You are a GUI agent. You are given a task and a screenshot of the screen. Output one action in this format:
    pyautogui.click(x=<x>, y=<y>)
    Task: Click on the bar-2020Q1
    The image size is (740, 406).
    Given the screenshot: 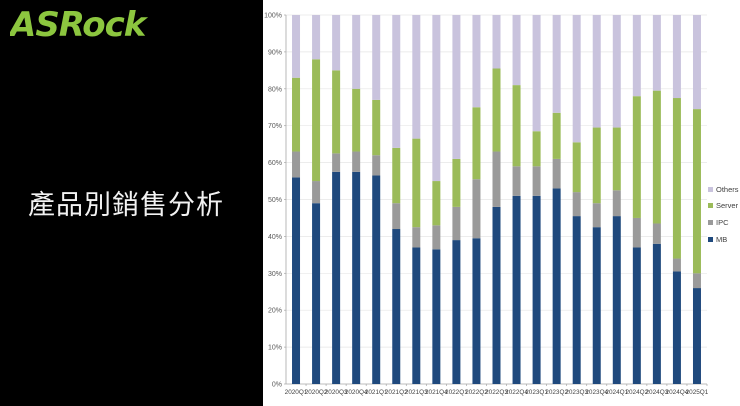 What is the action you would take?
    pyautogui.click(x=296, y=199)
    